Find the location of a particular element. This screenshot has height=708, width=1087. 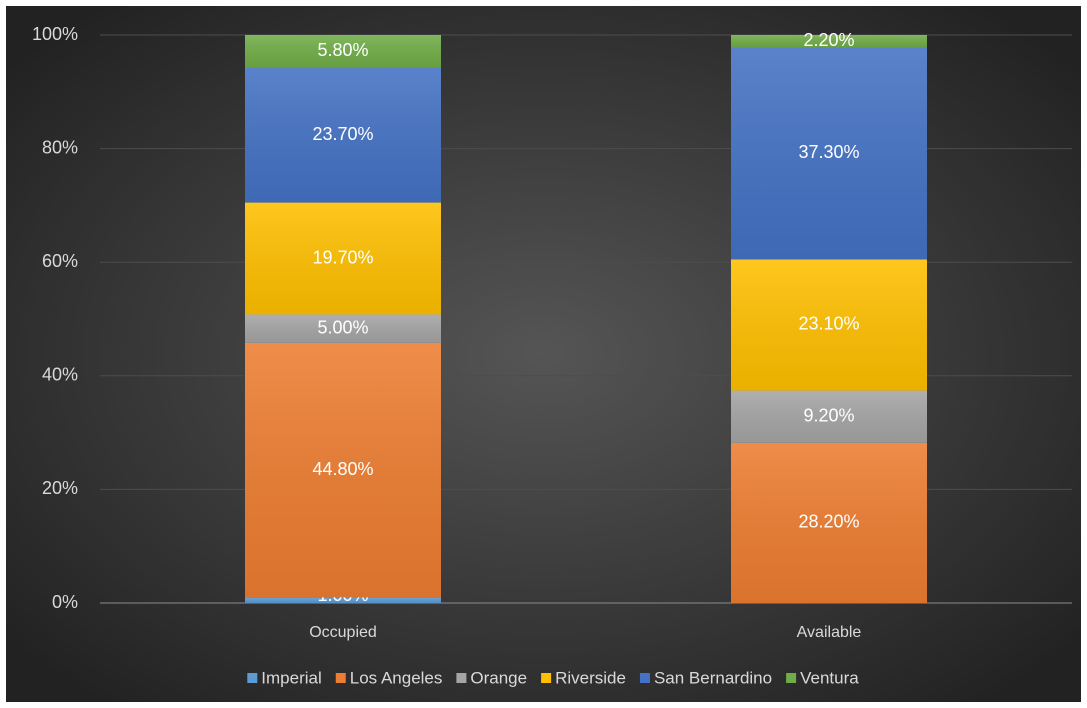

x-tick-label: Occupied is located at coordinates (343, 632).